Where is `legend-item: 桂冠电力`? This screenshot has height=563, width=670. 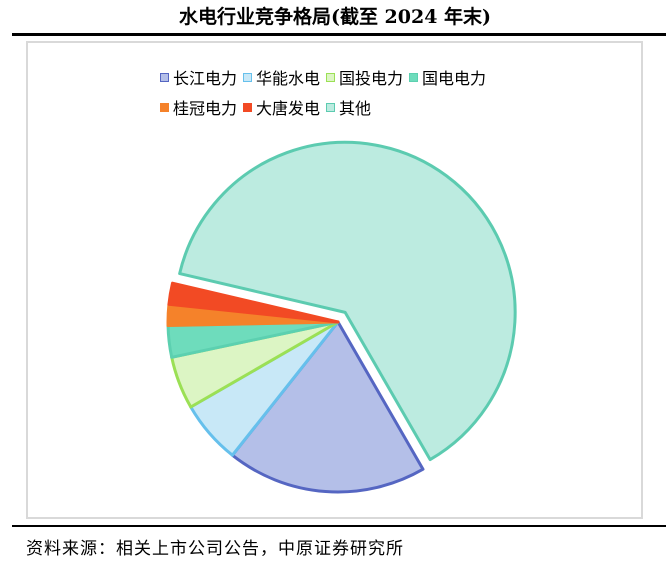 legend-item: 桂冠电力 is located at coordinates (198, 107).